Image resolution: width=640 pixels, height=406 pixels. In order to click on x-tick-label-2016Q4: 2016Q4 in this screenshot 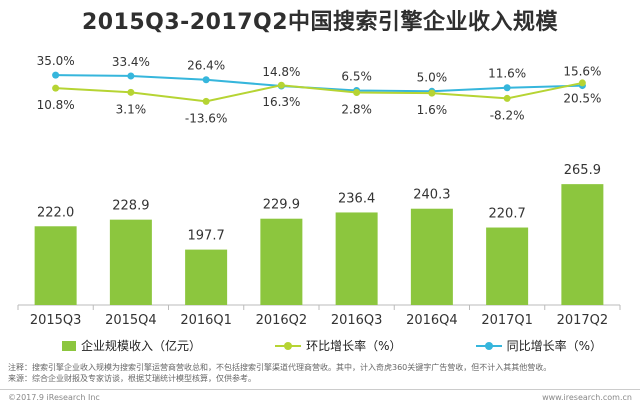, I will do `click(432, 320)`.